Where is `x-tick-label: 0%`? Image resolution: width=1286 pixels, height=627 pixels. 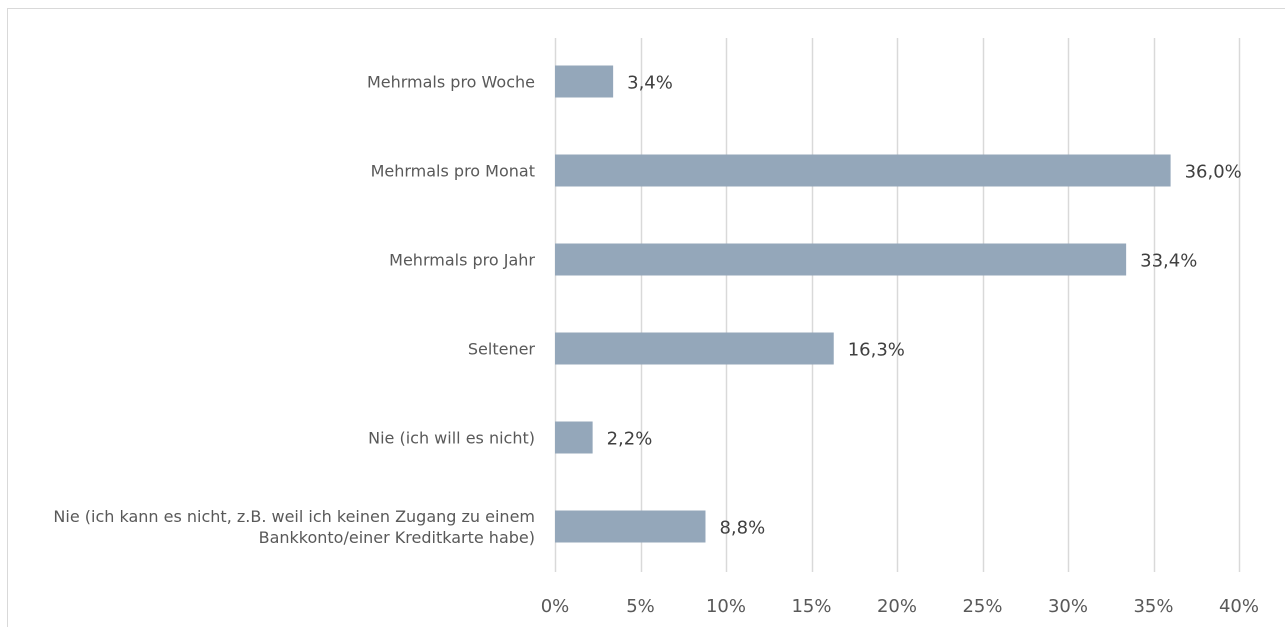
x-tick-label: 0% is located at coordinates (555, 606).